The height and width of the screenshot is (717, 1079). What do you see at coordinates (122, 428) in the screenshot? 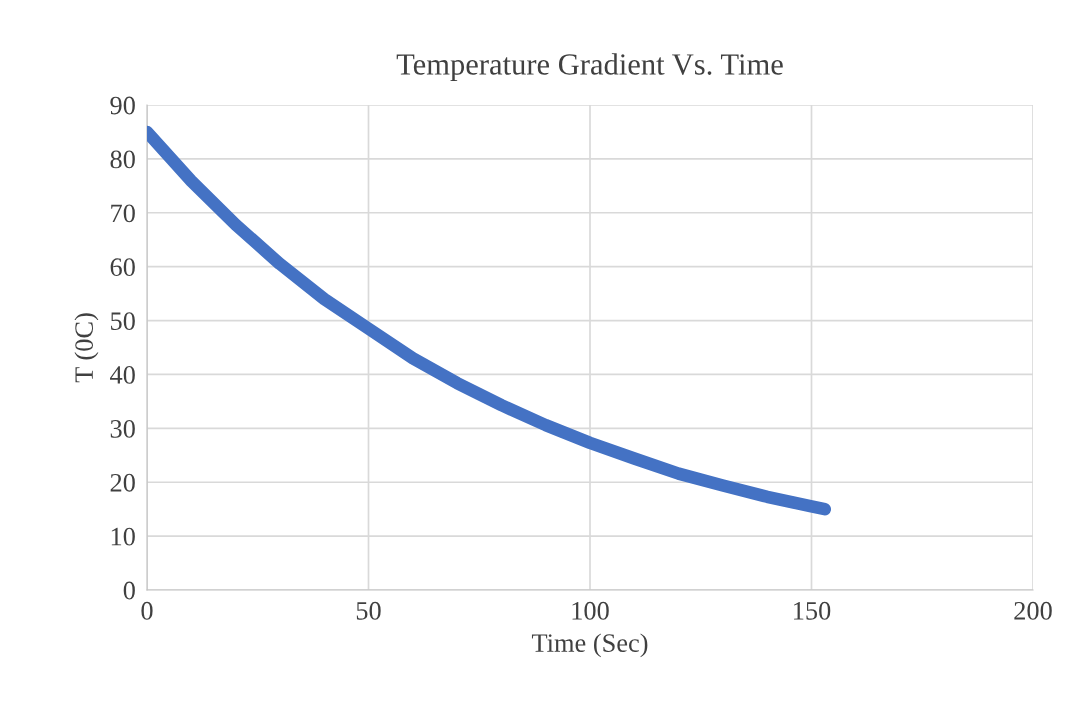
I see `y-tick-label: 30` at bounding box center [122, 428].